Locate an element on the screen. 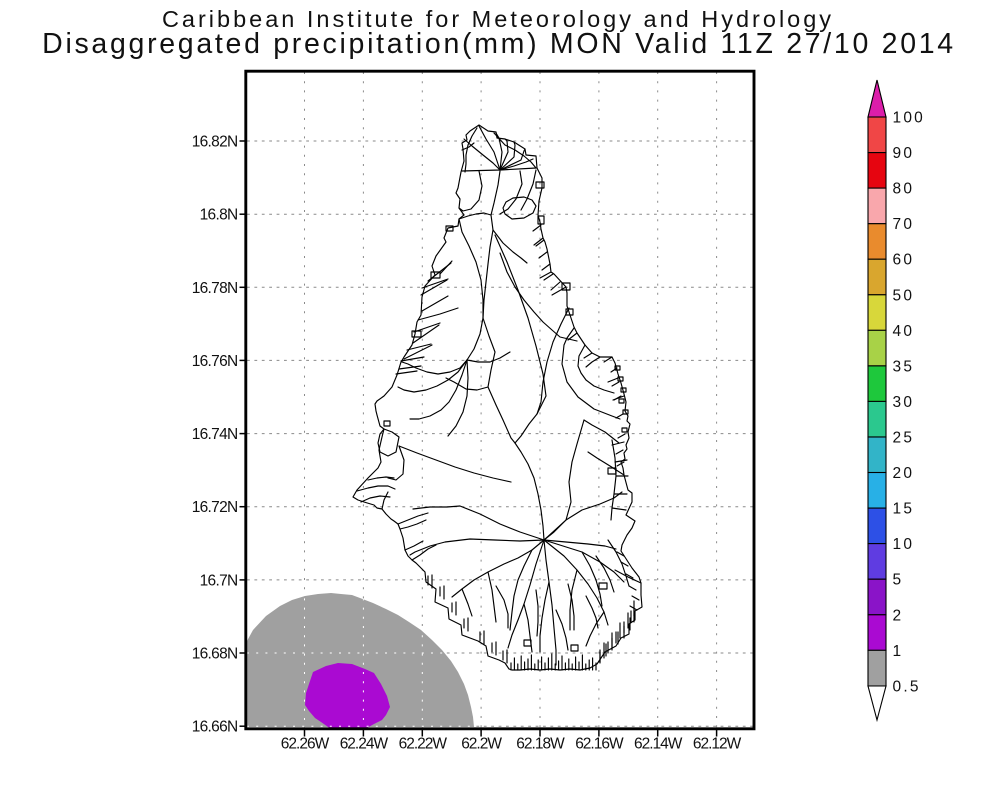 The width and height of the screenshot is (1000, 800). svg-text: 62.24W is located at coordinates (364, 744).